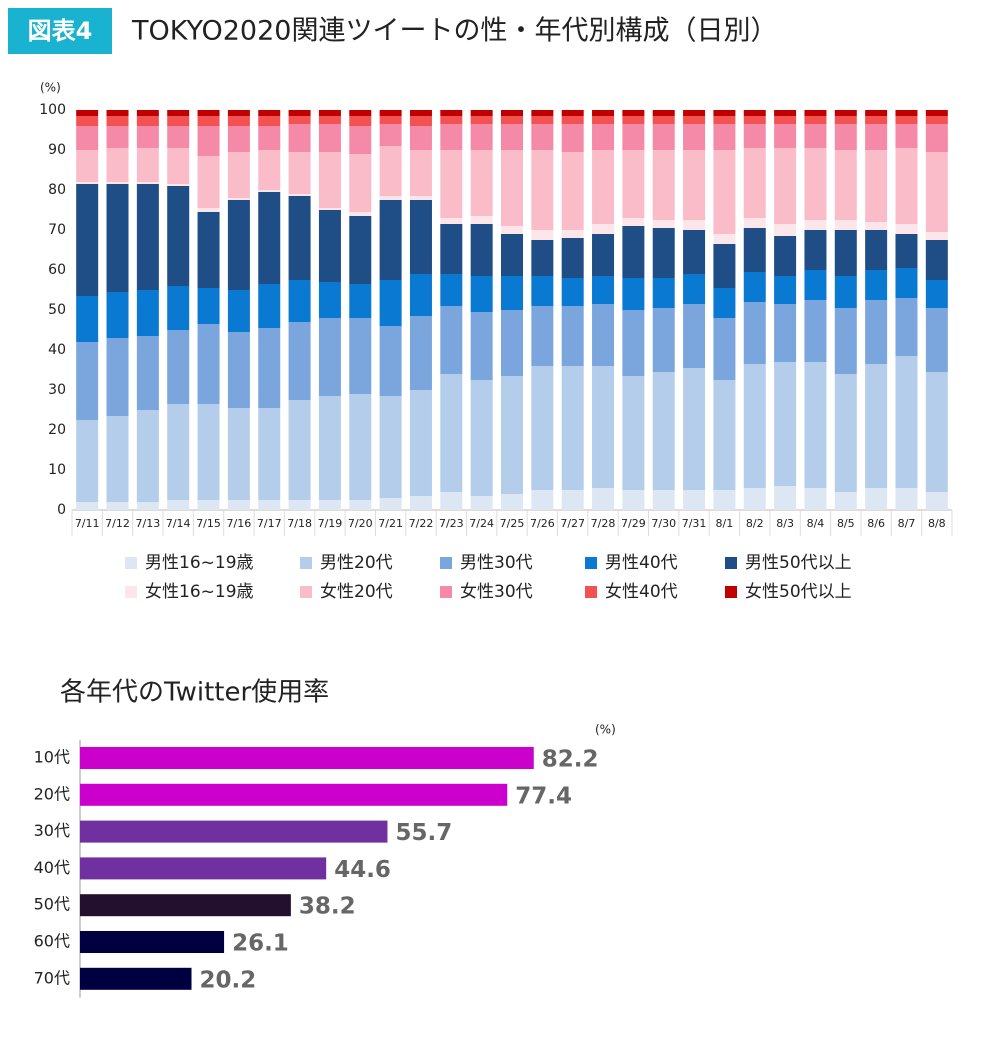 The height and width of the screenshot is (1040, 1000). What do you see at coordinates (52, 757) in the screenshot?
I see `y-tick-label: 10代` at bounding box center [52, 757].